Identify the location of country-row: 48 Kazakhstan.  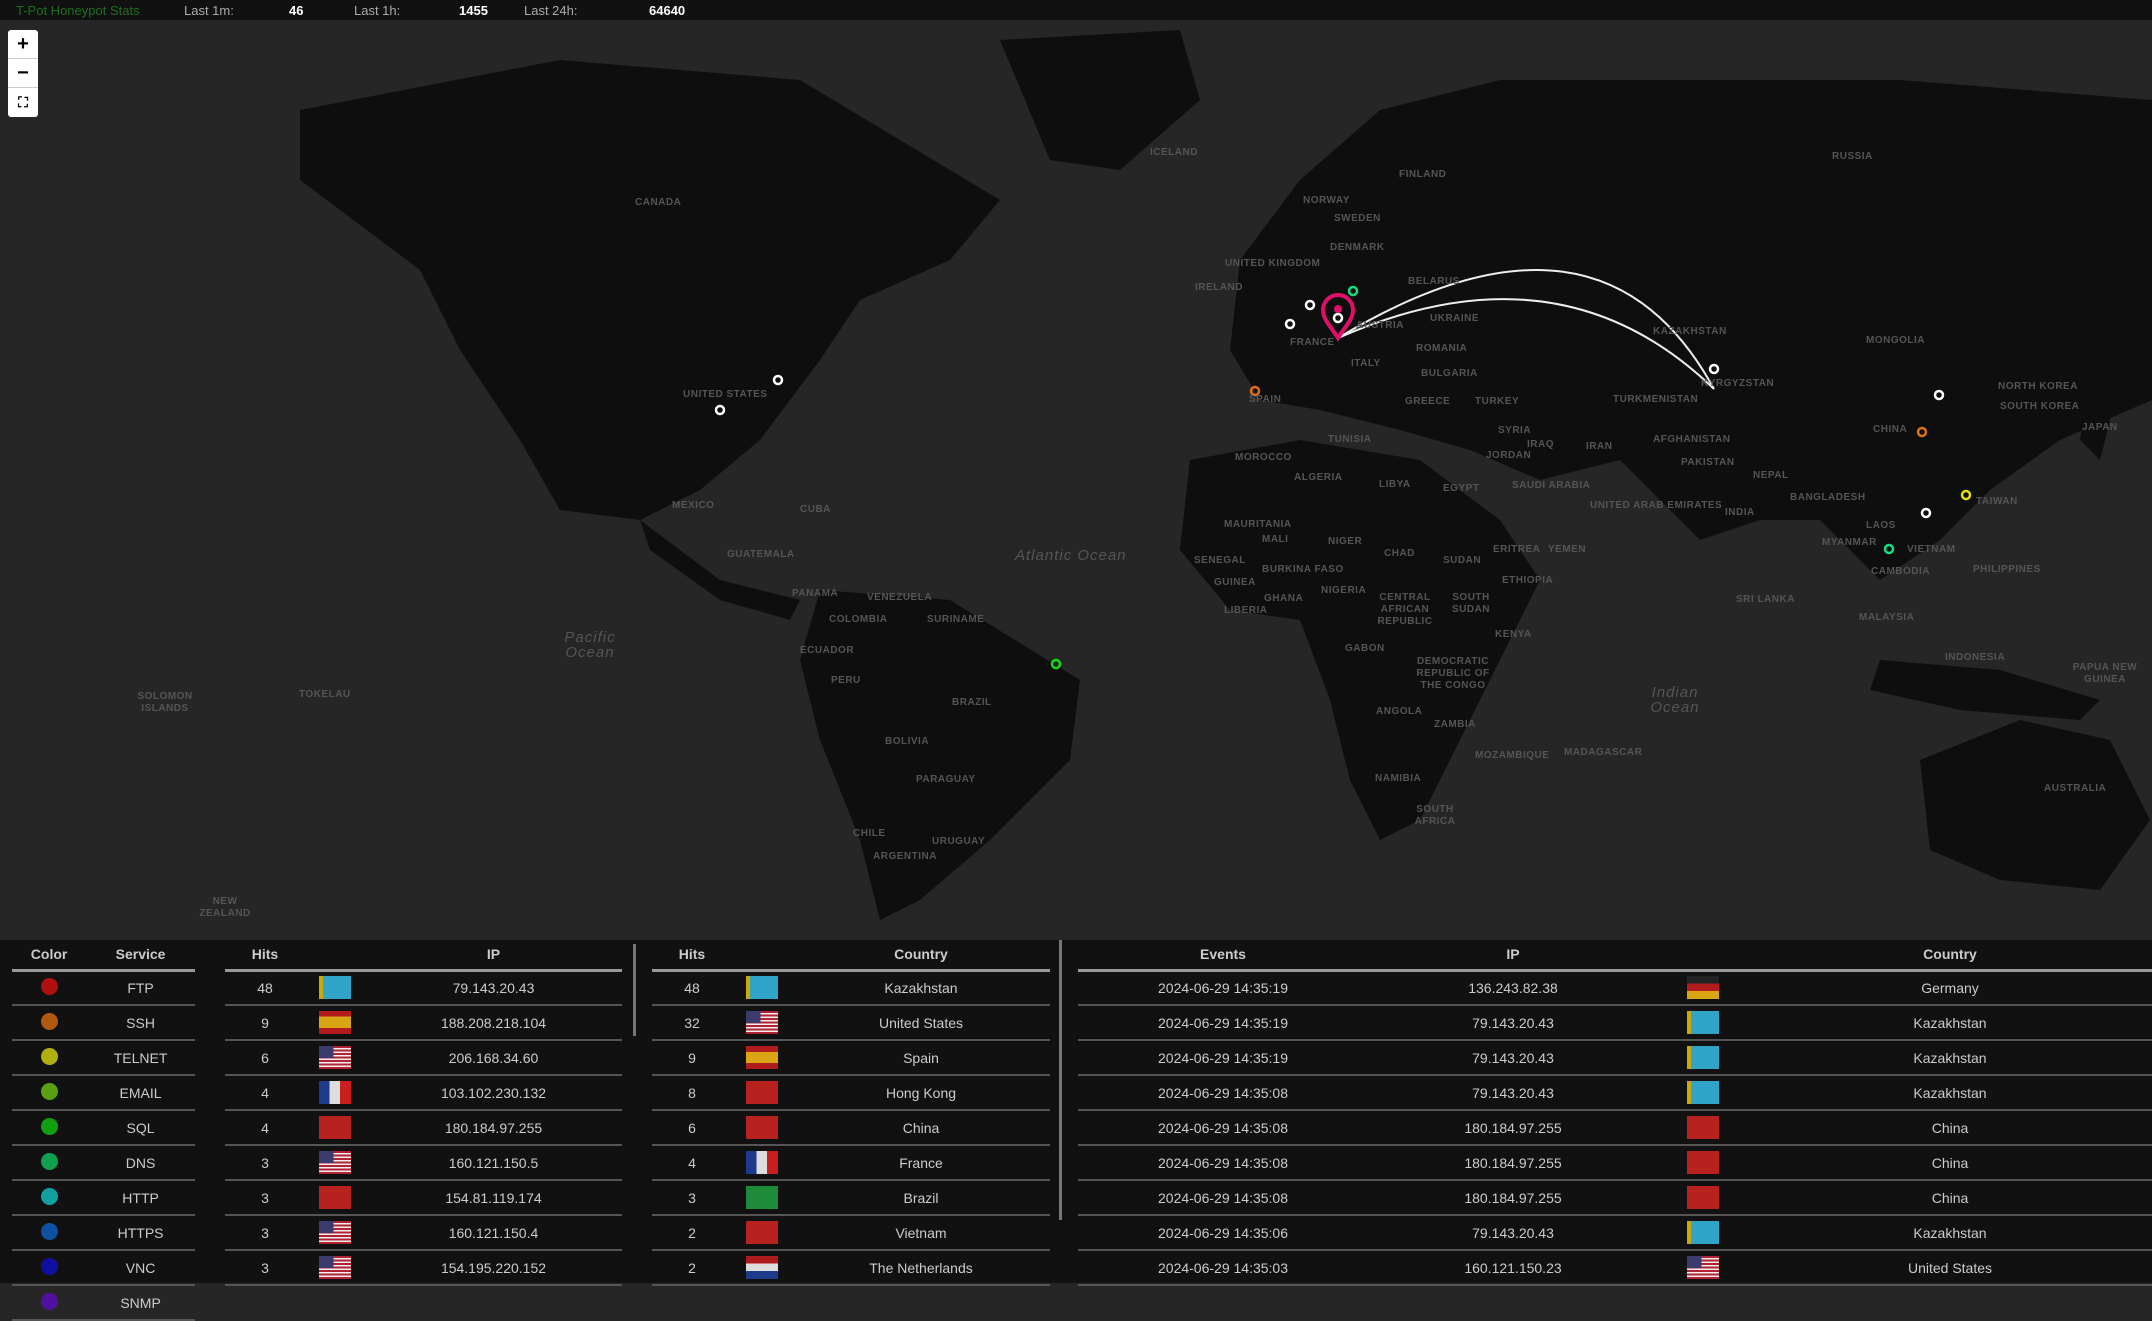
(851, 988).